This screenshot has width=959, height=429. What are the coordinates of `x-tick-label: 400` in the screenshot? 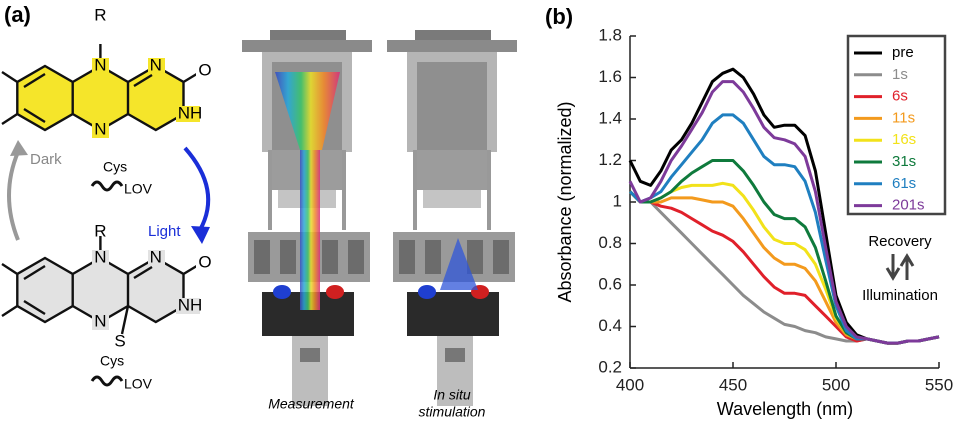 It's located at (630, 384).